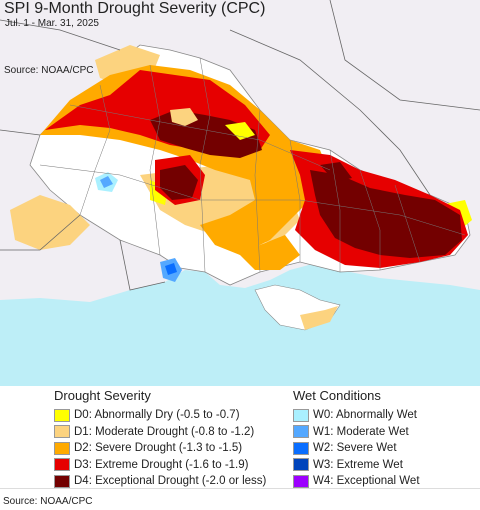 The image size is (480, 510). What do you see at coordinates (62, 448) in the screenshot?
I see `swatch-d2` at bounding box center [62, 448].